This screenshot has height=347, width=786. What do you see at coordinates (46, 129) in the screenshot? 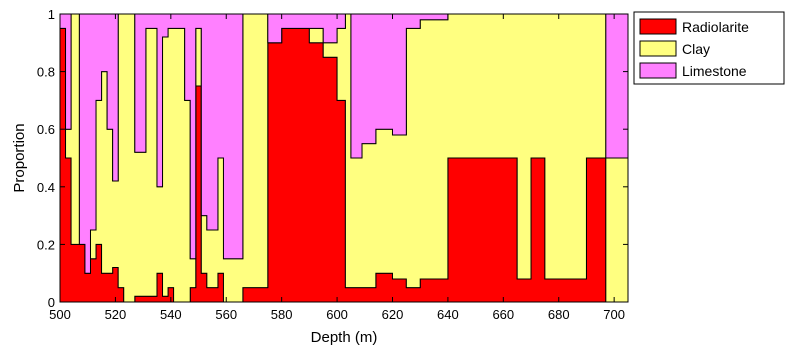
I see `y-tick-label: 0.6` at bounding box center [46, 129].